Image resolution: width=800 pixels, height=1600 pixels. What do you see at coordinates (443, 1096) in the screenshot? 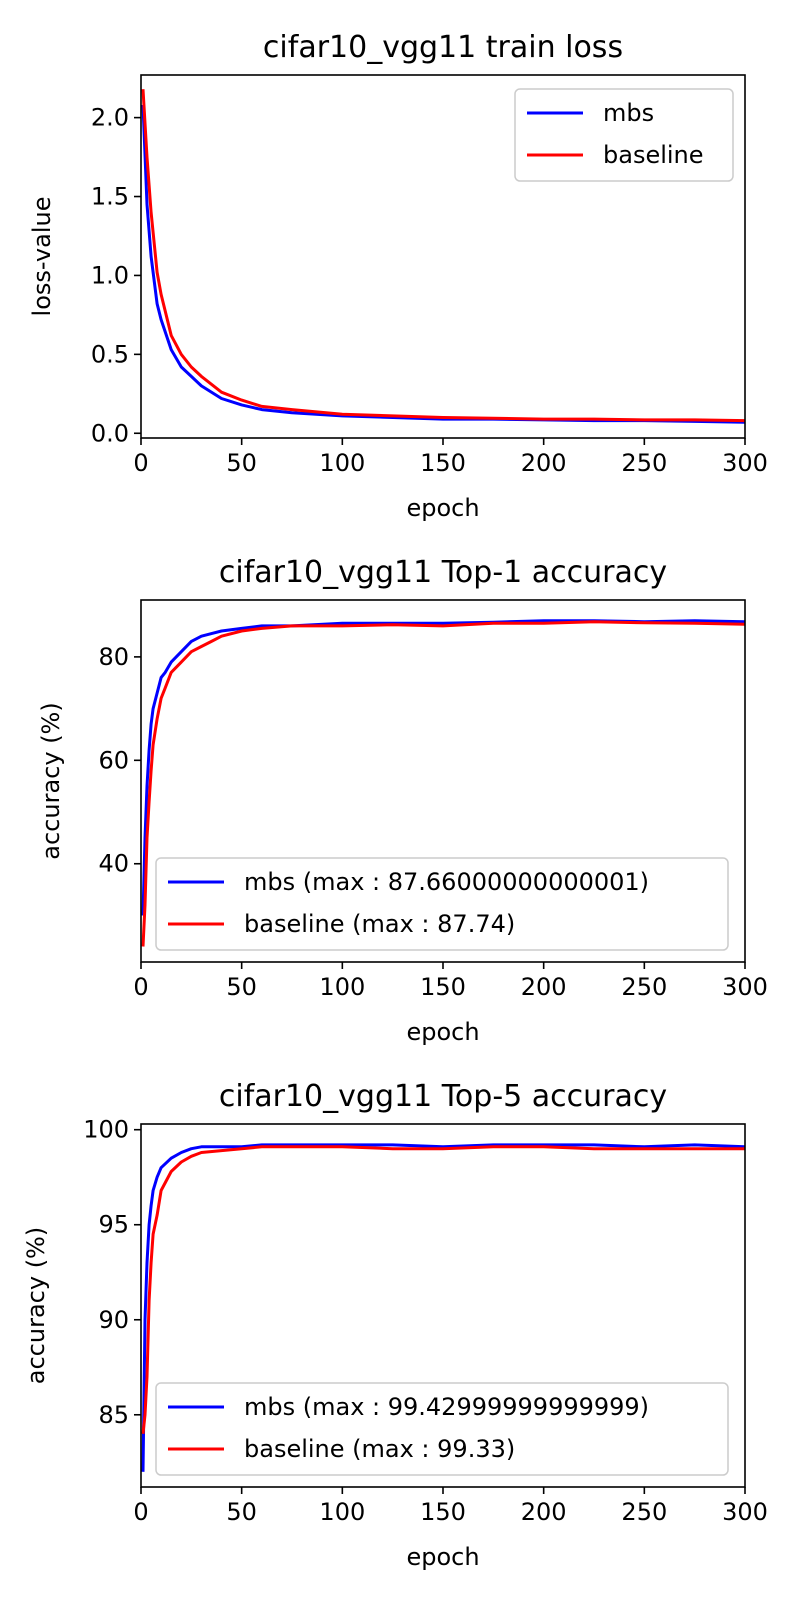
I see `chart-title: cifar10_vgg11 Top-5 accuracy` at bounding box center [443, 1096].